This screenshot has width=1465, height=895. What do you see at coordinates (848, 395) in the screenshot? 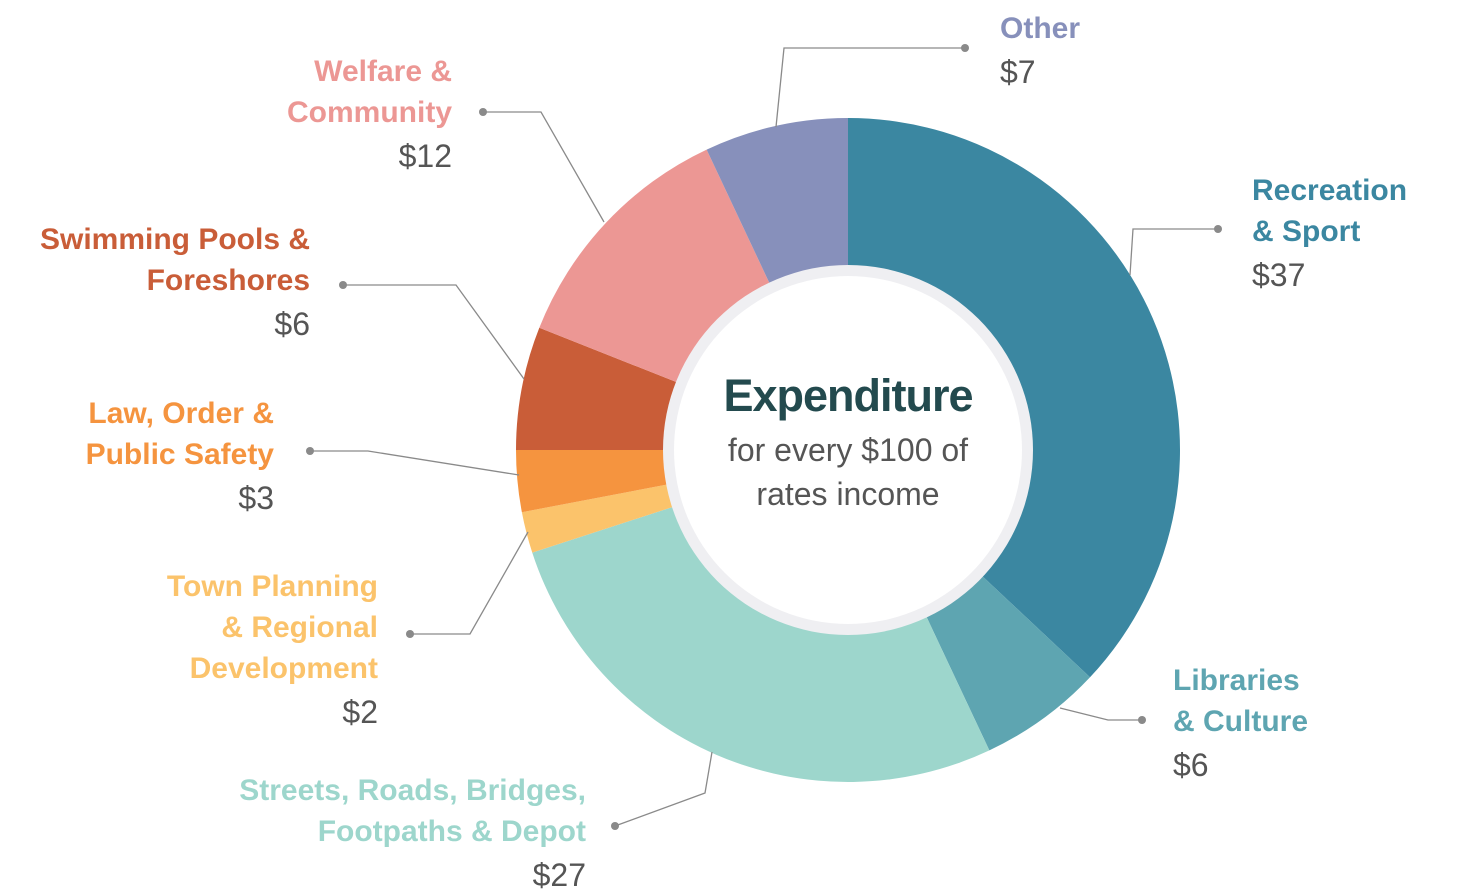
I see `chart-title: Expenditure` at bounding box center [848, 395].